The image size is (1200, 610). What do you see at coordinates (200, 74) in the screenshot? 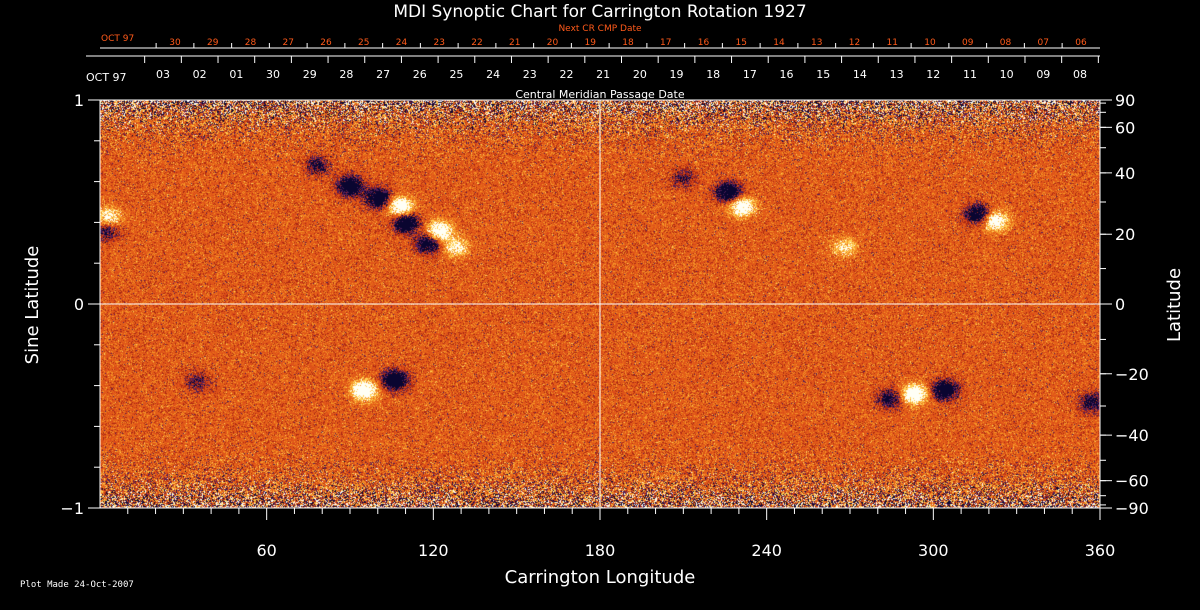
I see `cmp-date-label: 02` at bounding box center [200, 74].